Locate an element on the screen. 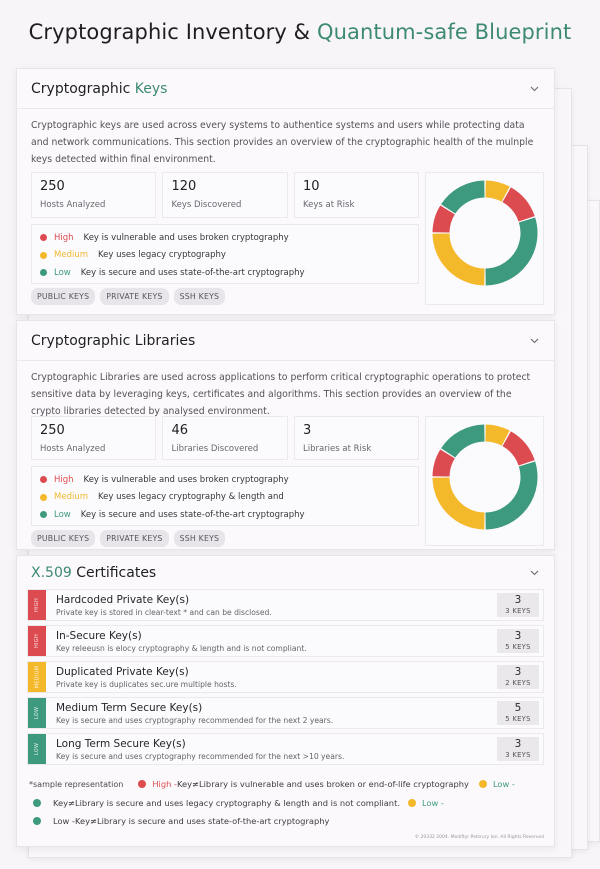 Image resolution: width=600 pixels, height=869 pixels. cert-keys: 3 KEYS is located at coordinates (518, 755).